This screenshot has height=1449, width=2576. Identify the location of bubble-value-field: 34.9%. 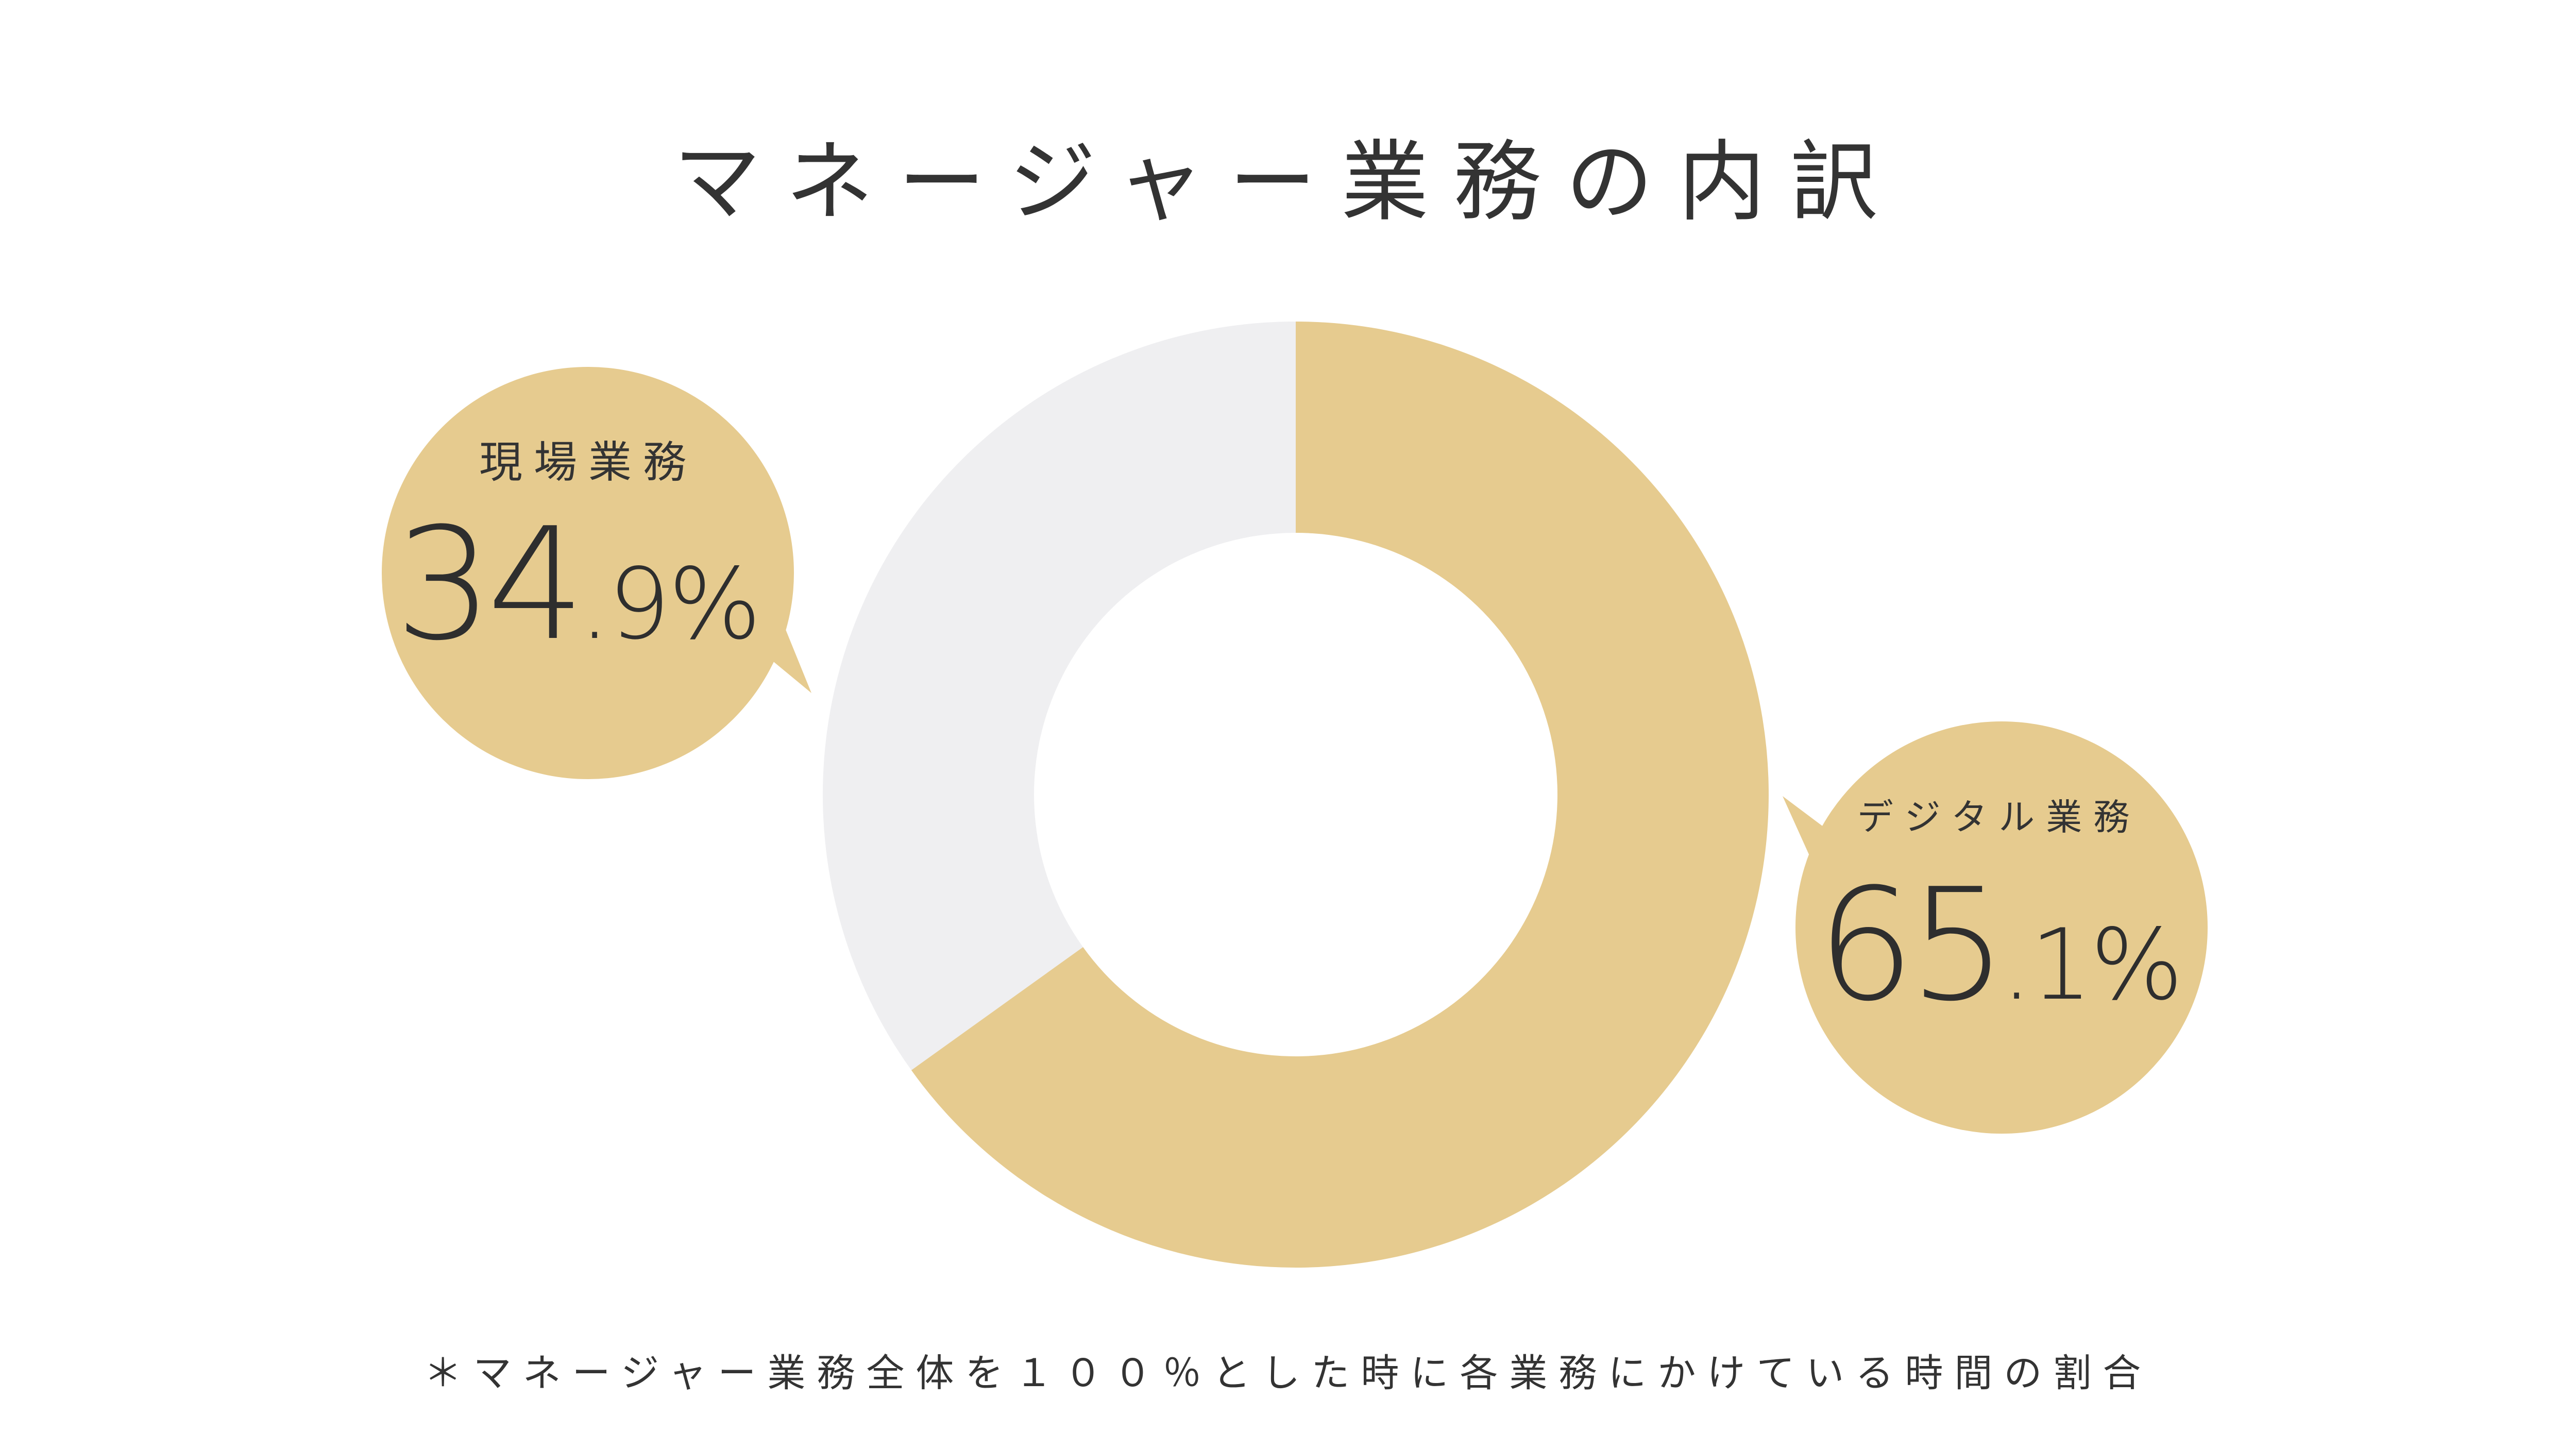
(577, 585).